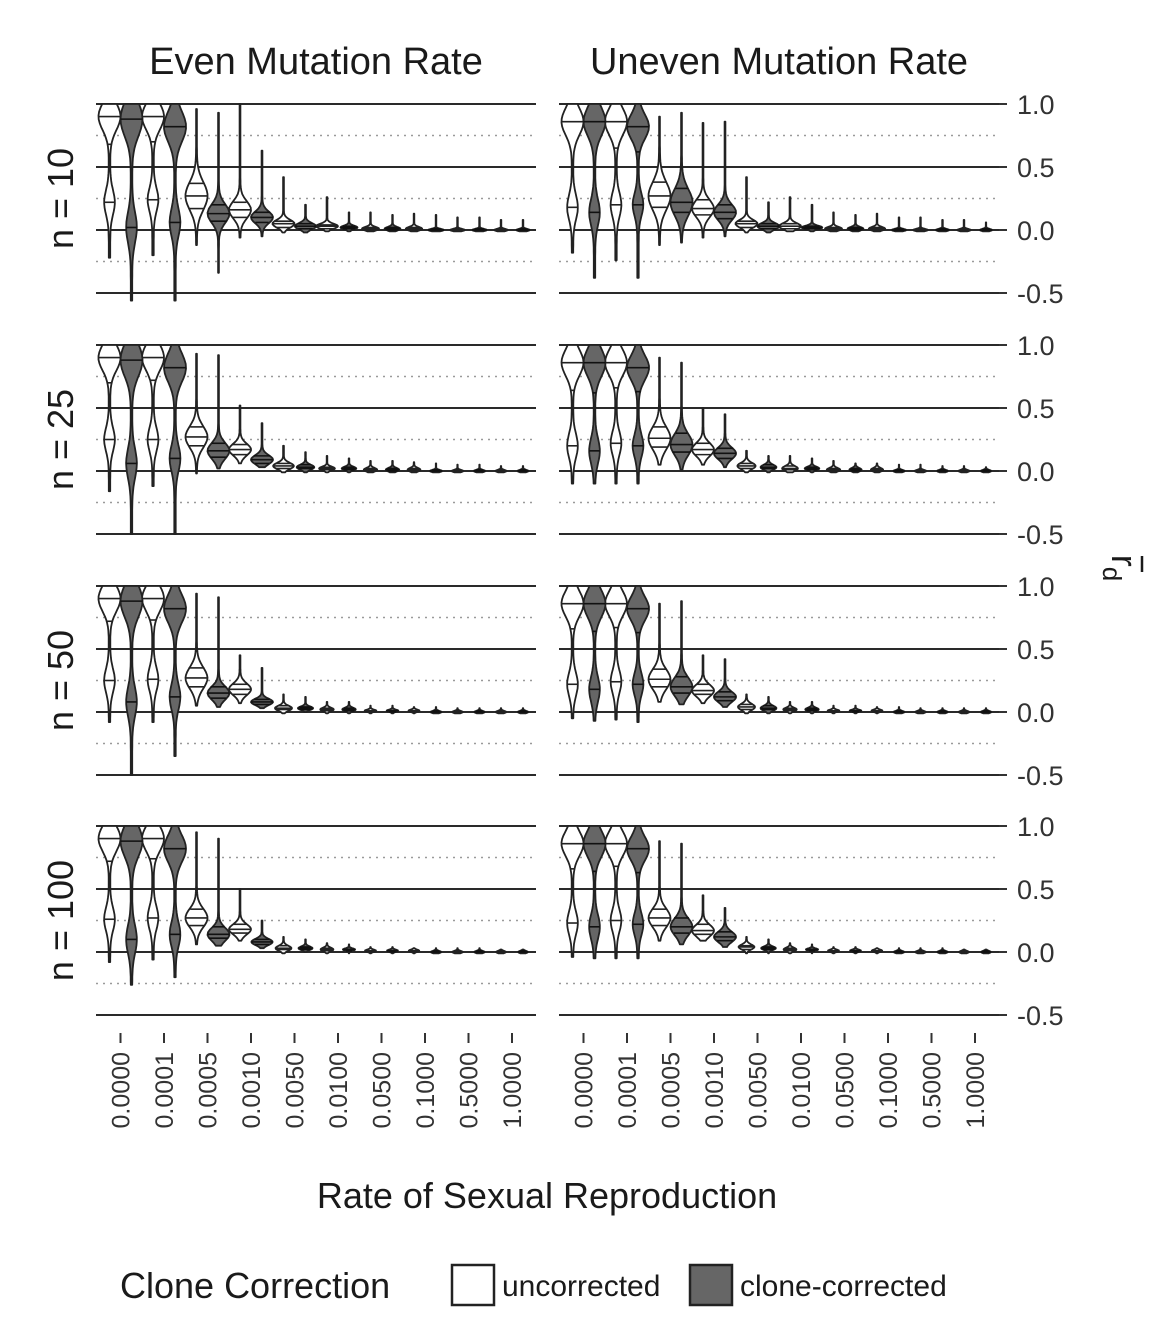 Image resolution: width=1152 pixels, height=1344 pixels. What do you see at coordinates (1121, 568) in the screenshot?
I see `y-axis-title: rd` at bounding box center [1121, 568].